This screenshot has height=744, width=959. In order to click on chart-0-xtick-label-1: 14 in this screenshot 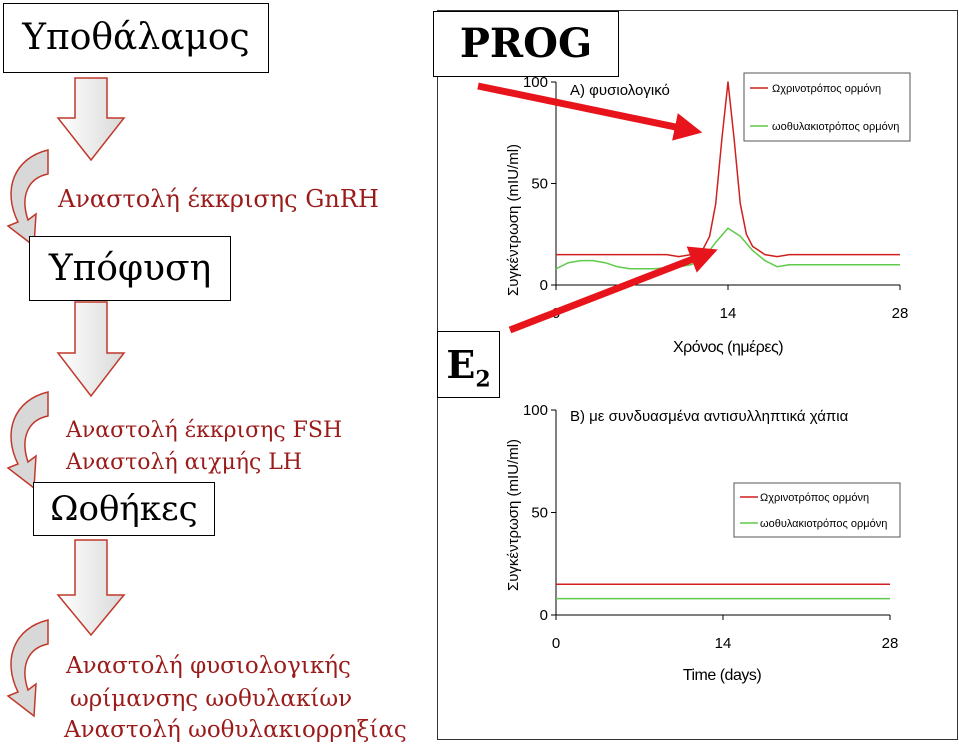, I will do `click(728, 313)`.